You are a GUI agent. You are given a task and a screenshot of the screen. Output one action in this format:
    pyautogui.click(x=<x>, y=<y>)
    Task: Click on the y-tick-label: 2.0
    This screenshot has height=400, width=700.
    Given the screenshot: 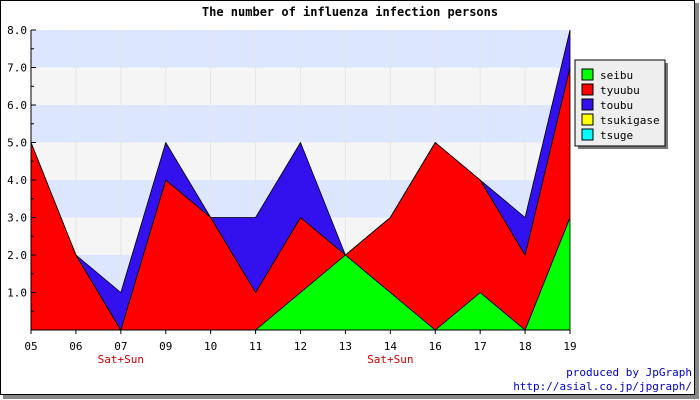 What is the action you would take?
    pyautogui.click(x=17, y=255)
    